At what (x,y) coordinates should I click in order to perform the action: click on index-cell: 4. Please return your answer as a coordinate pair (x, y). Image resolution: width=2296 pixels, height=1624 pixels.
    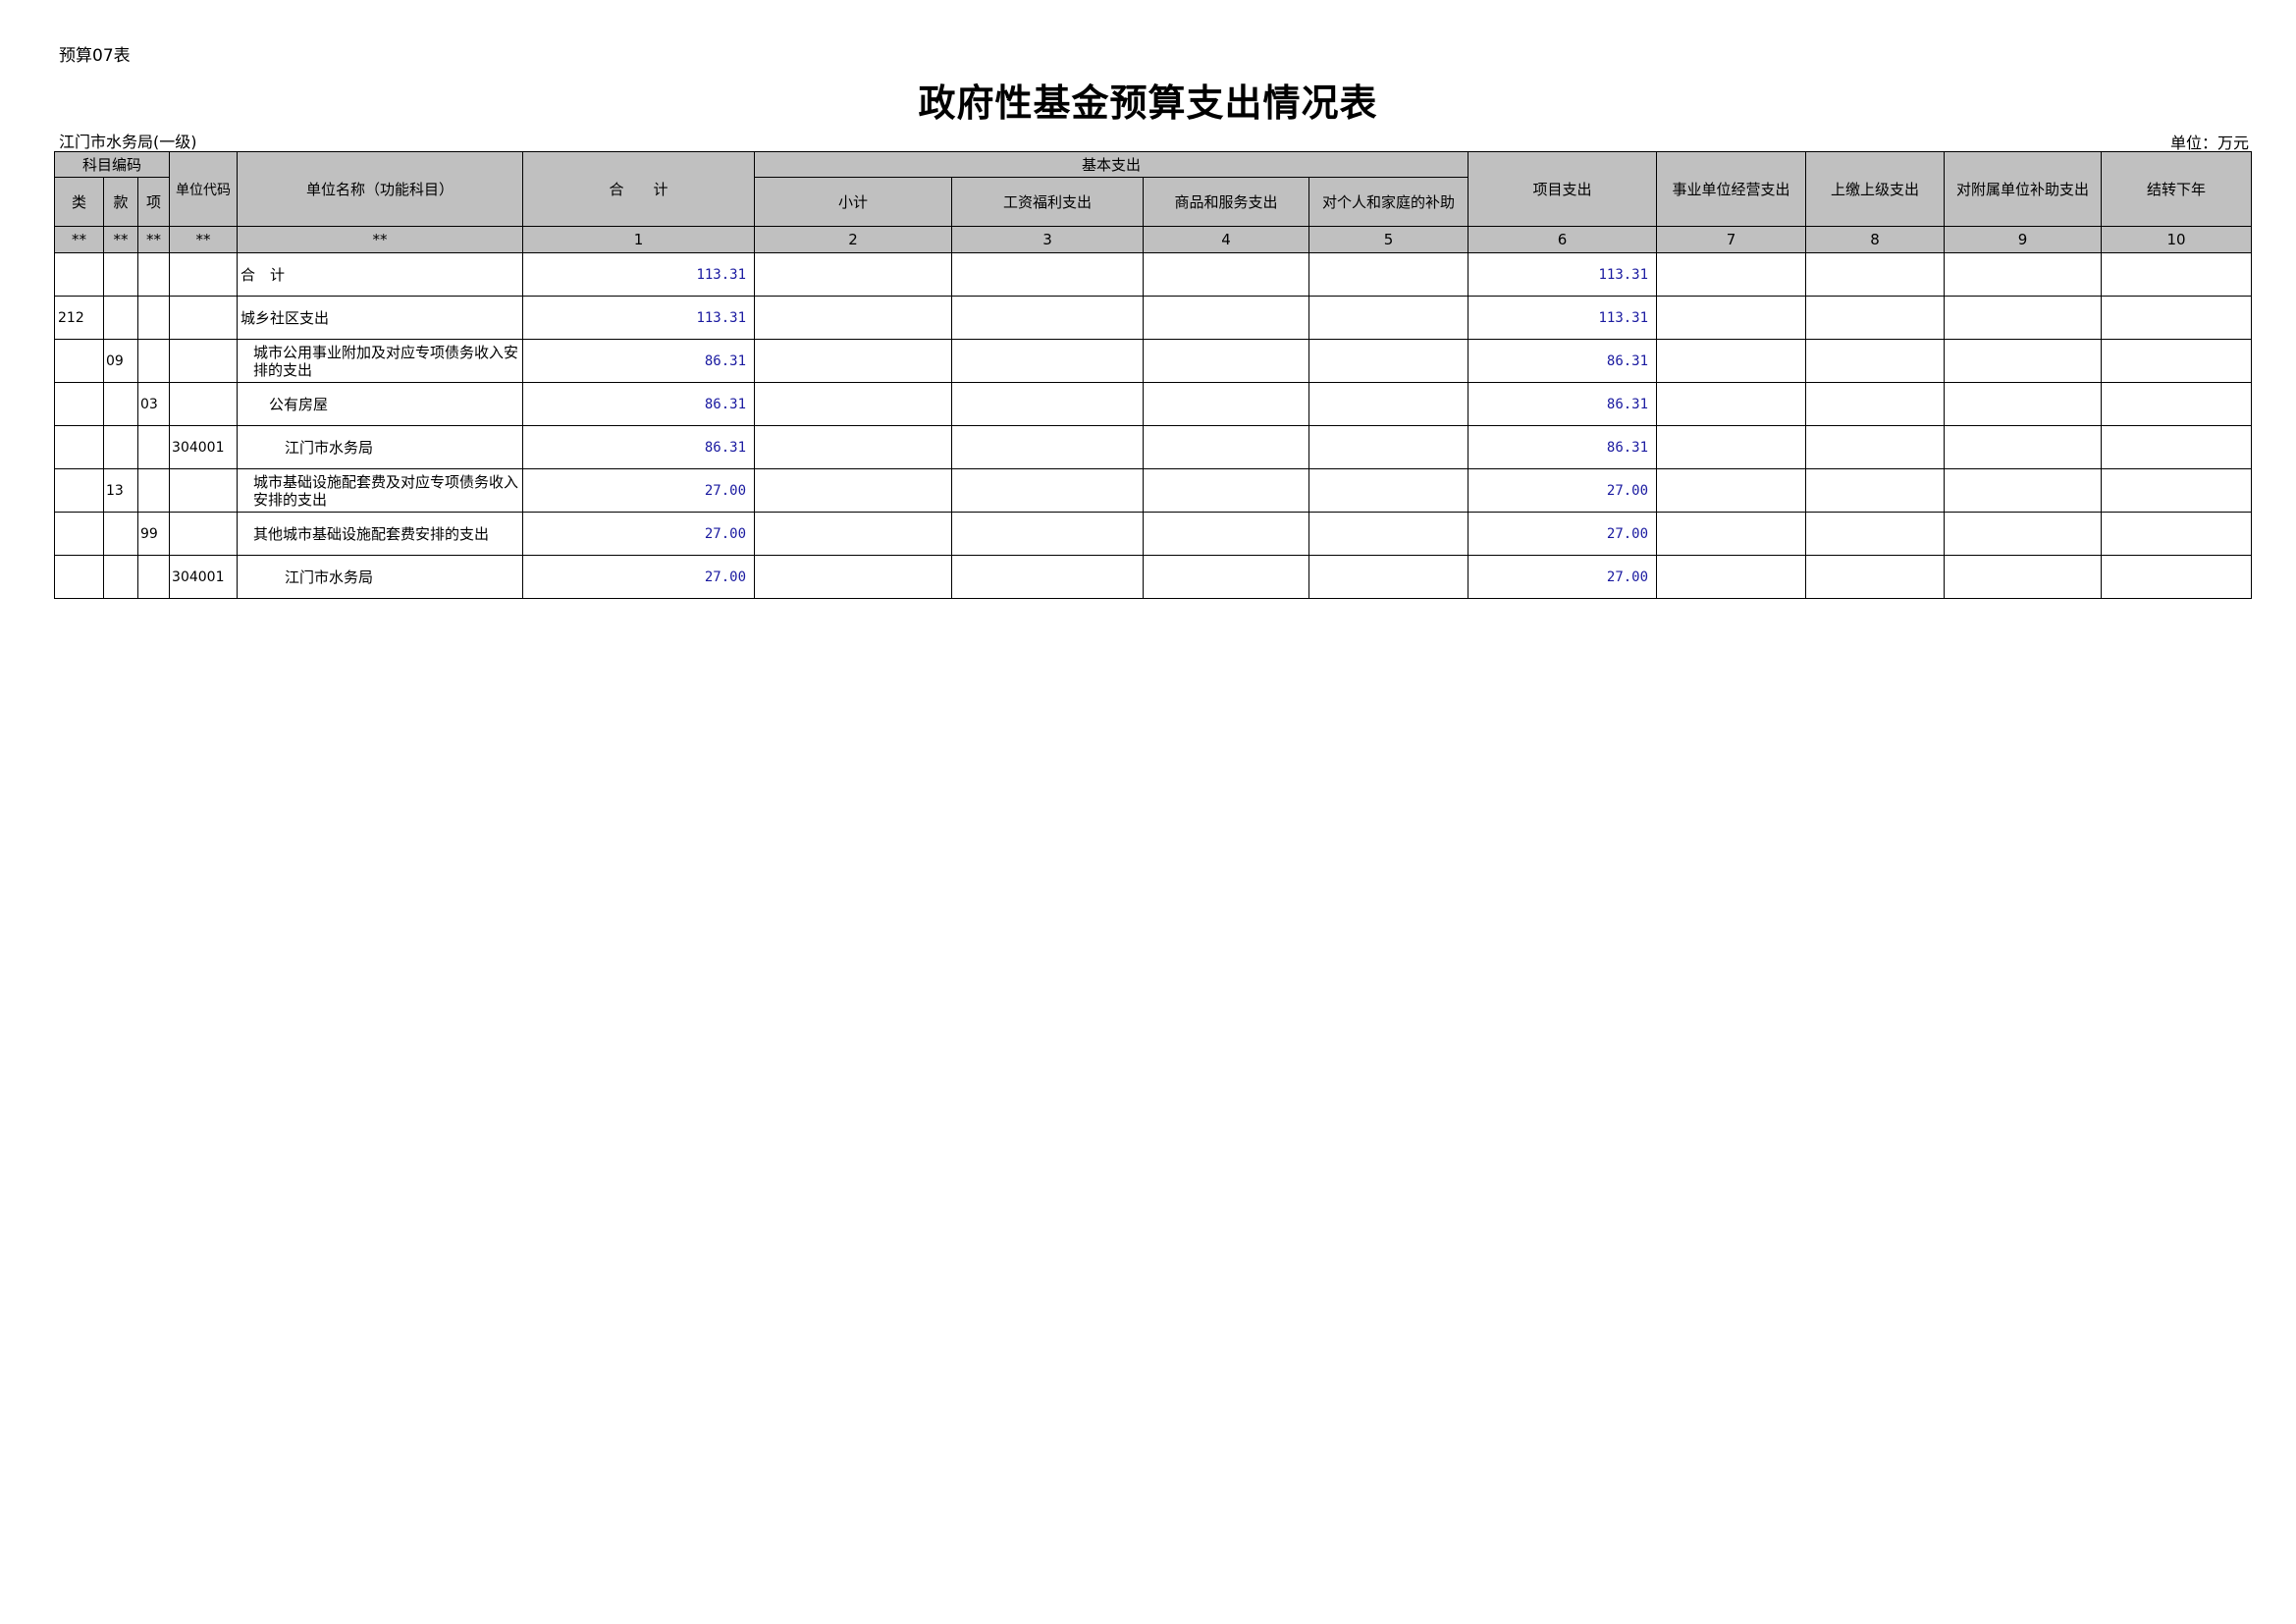
    Looking at the image, I should click on (1226, 239).